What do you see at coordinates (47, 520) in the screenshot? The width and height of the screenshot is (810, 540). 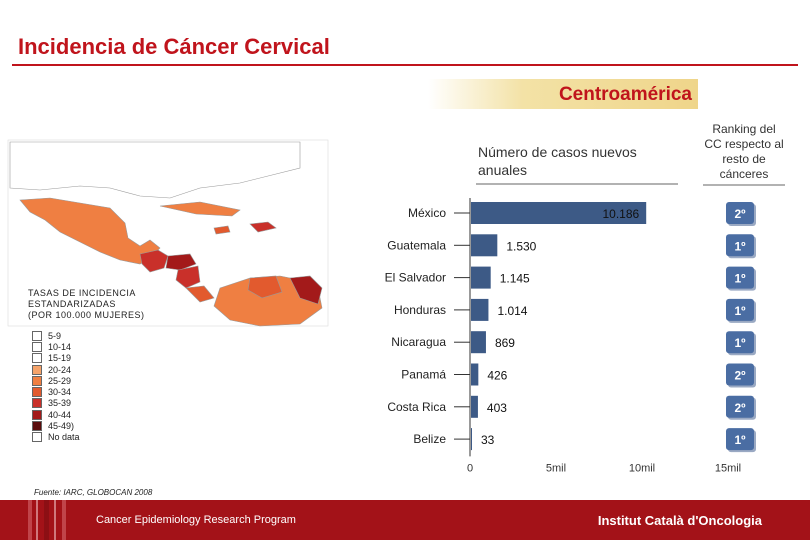 I see `footer-decoration` at bounding box center [47, 520].